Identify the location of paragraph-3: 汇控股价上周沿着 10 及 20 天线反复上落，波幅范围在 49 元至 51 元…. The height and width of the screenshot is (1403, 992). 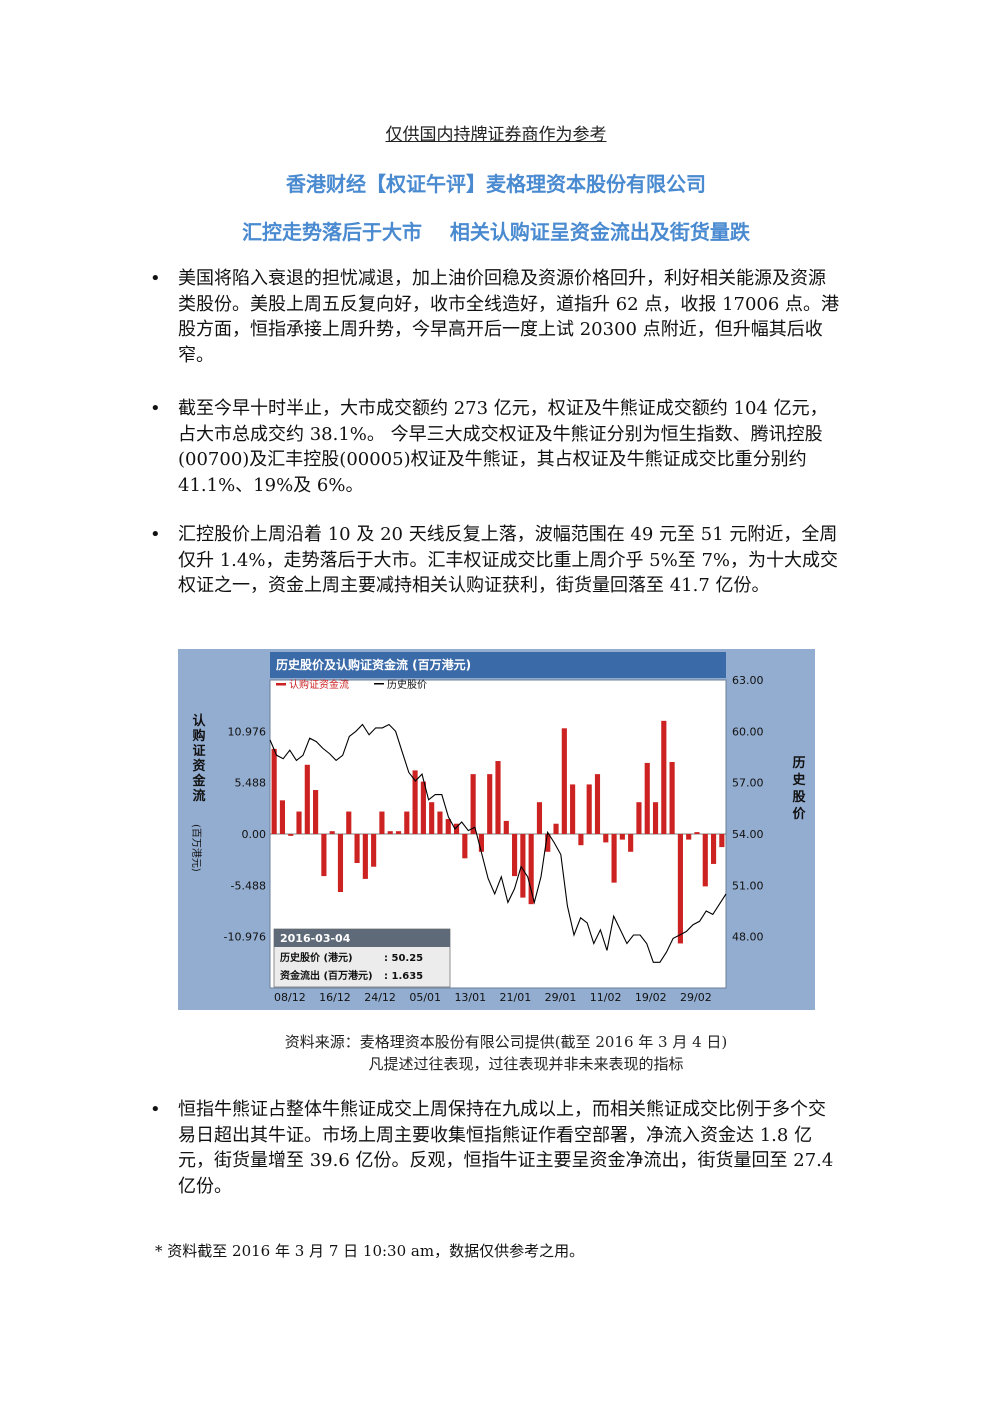
(496, 560).